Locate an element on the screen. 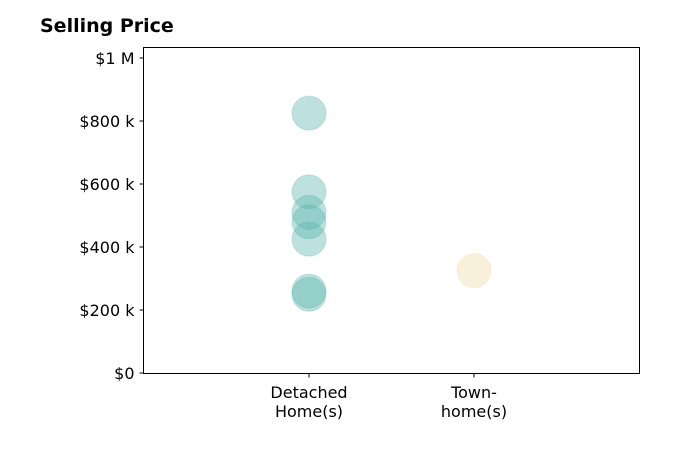 This screenshot has width=679, height=462. y-tick-label: $400 k is located at coordinates (107, 247).